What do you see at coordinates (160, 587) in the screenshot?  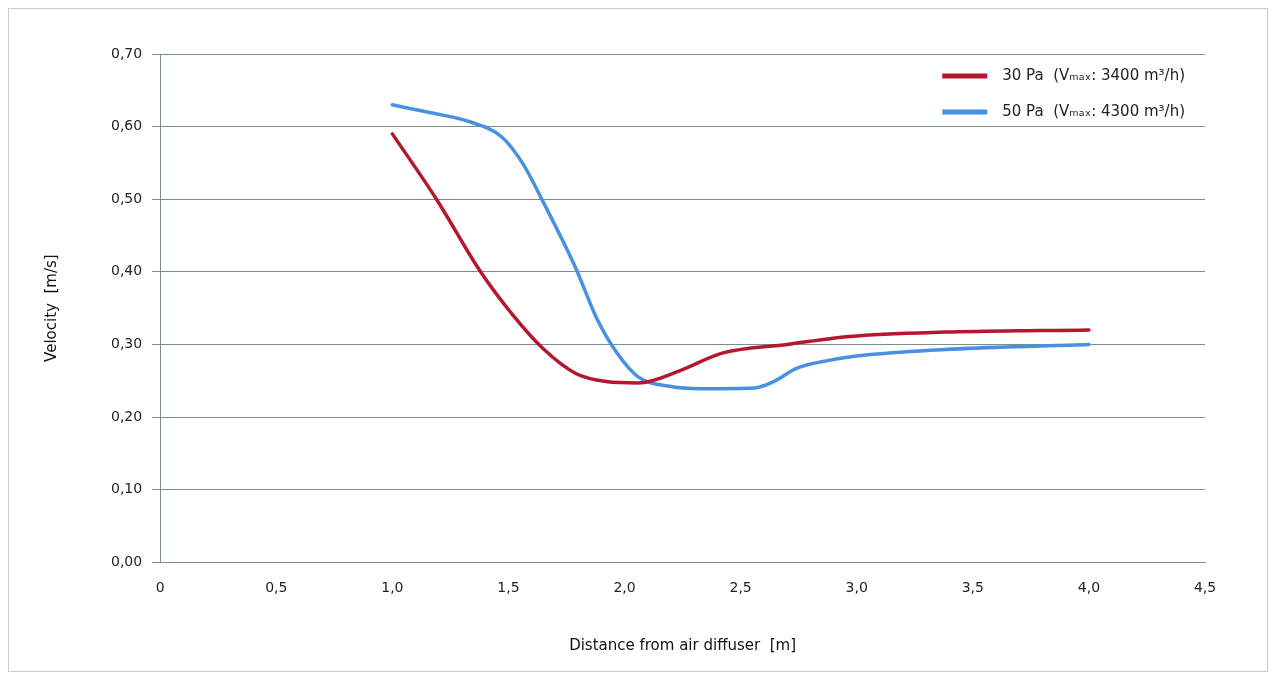 I see `x-tick-label: 0` at bounding box center [160, 587].